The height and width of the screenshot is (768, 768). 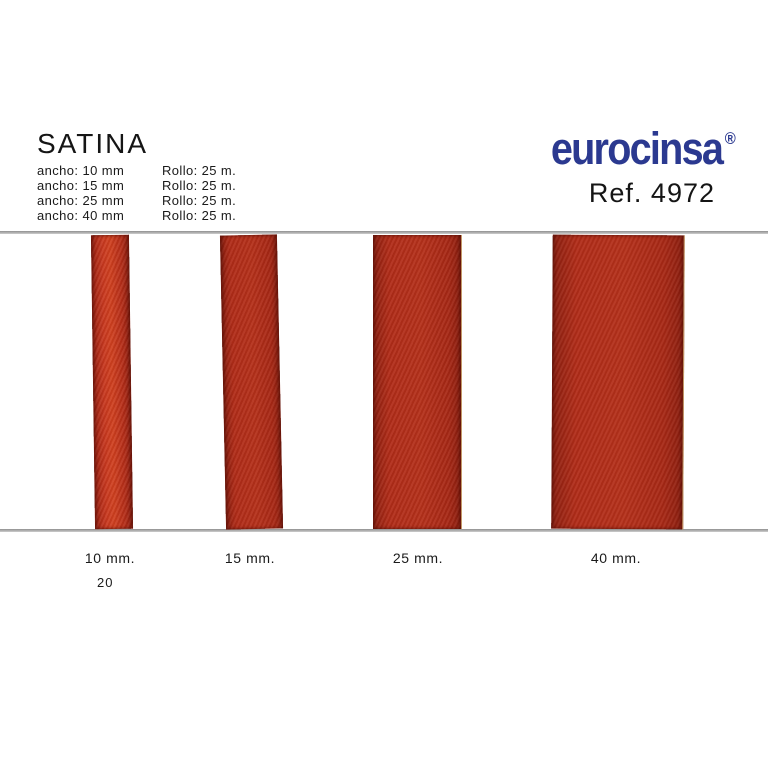 I want to click on ribbon-sample-10mm, so click(x=112, y=382).